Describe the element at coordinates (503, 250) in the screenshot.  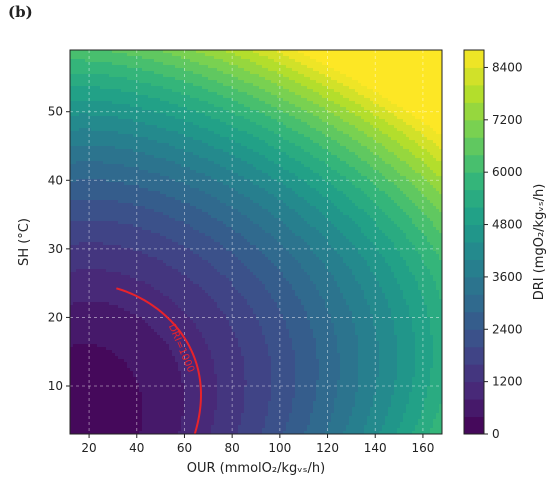
I see `colorbar-ticks: 0 1200 2400 3600 4800 6000 7200 8400` at that location.